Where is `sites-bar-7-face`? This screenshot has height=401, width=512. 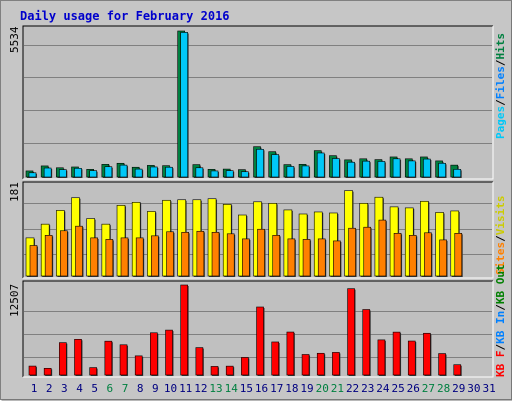
sites-bar-7-face is located at coordinates (124, 257).